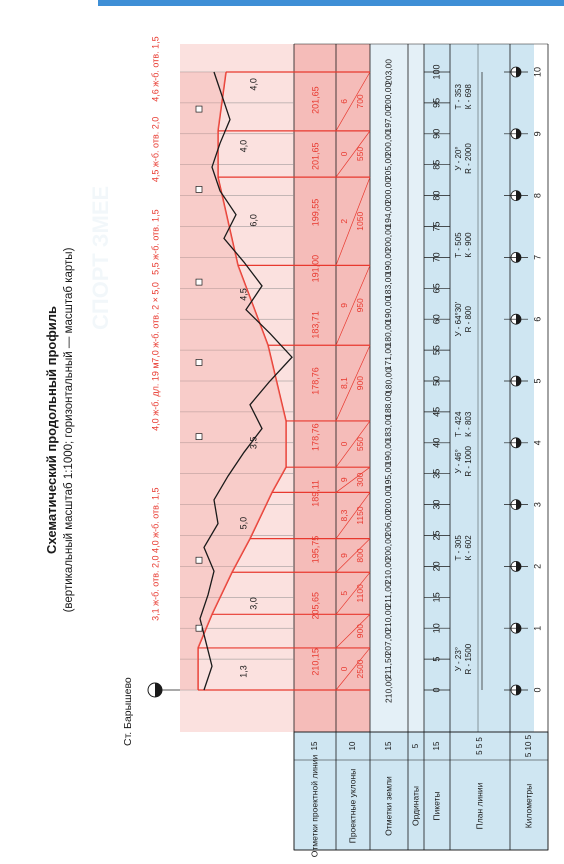 This screenshot has width=564, height=864. I want to click on km-label: 5, so click(537, 380).